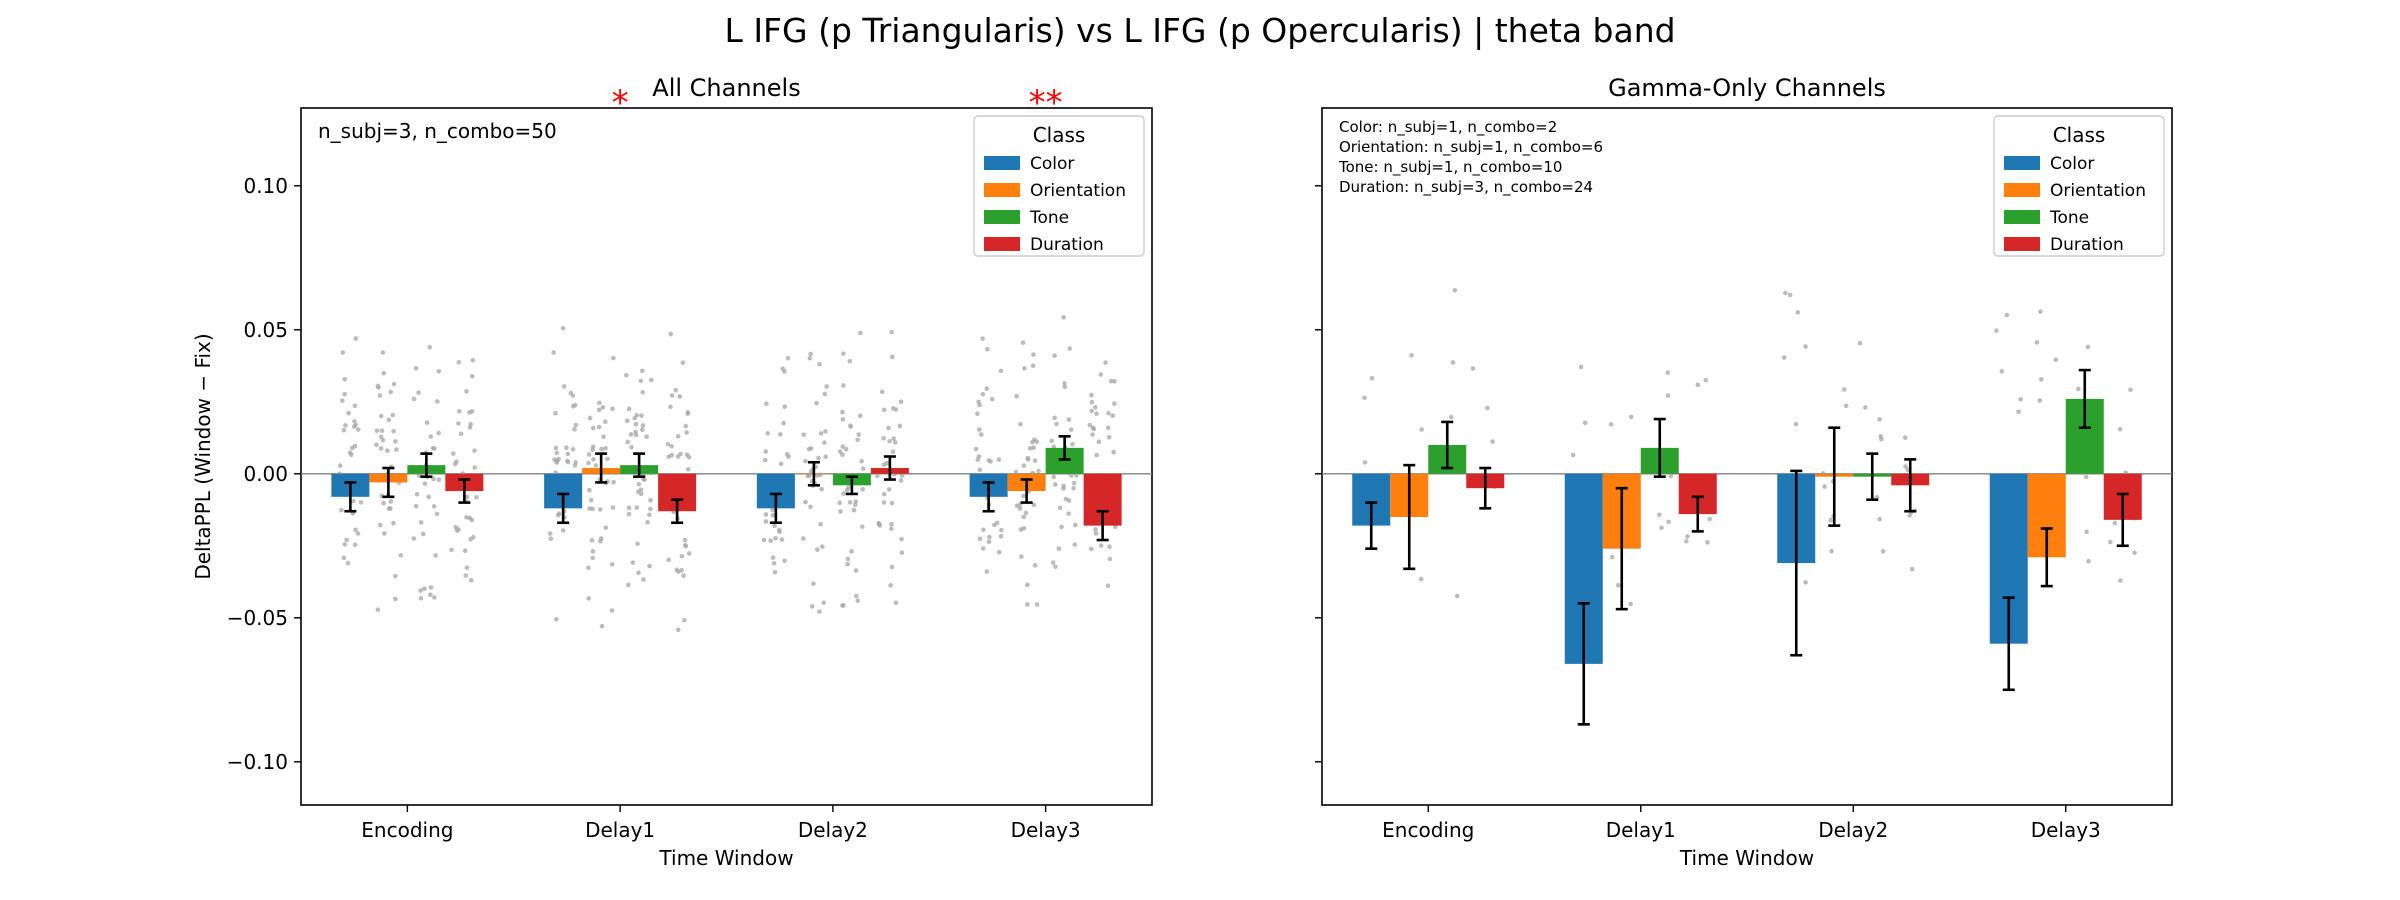 This screenshot has height=900, width=2400. I want to click on x-tick-label-encoding: Encoding, so click(1428, 830).